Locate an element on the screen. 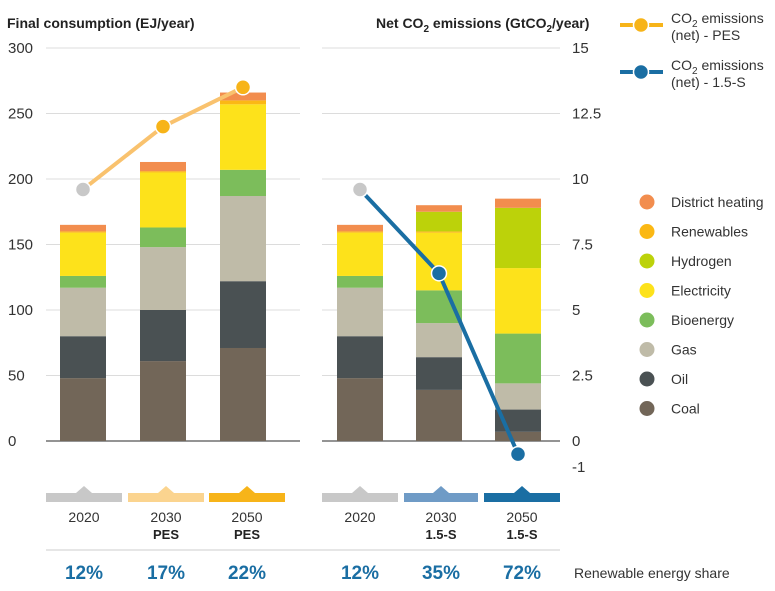  legend-label: Coal is located at coordinates (685, 409).